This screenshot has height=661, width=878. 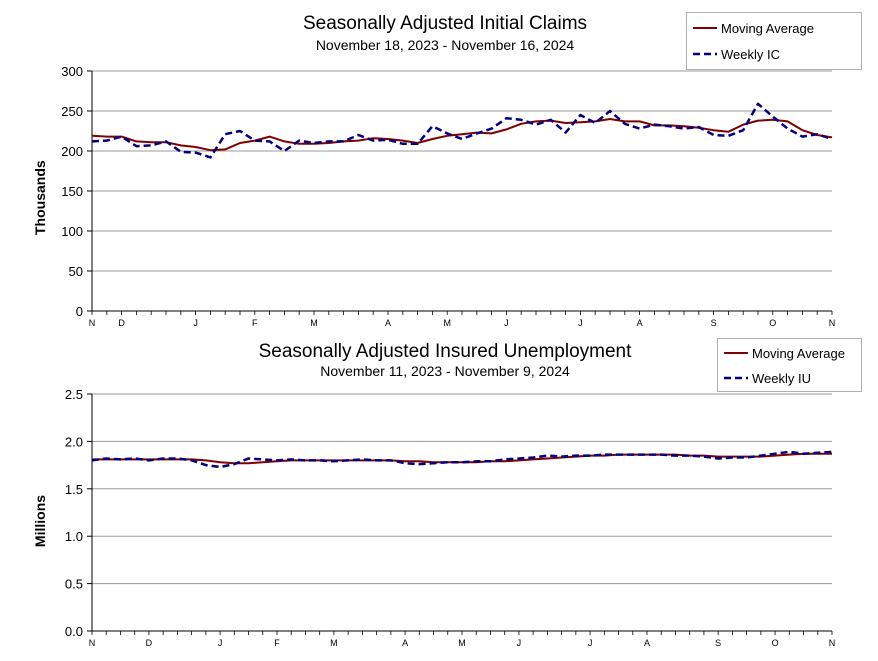 What do you see at coordinates (74, 394) in the screenshot?
I see `y-tick-label: 2.5` at bounding box center [74, 394].